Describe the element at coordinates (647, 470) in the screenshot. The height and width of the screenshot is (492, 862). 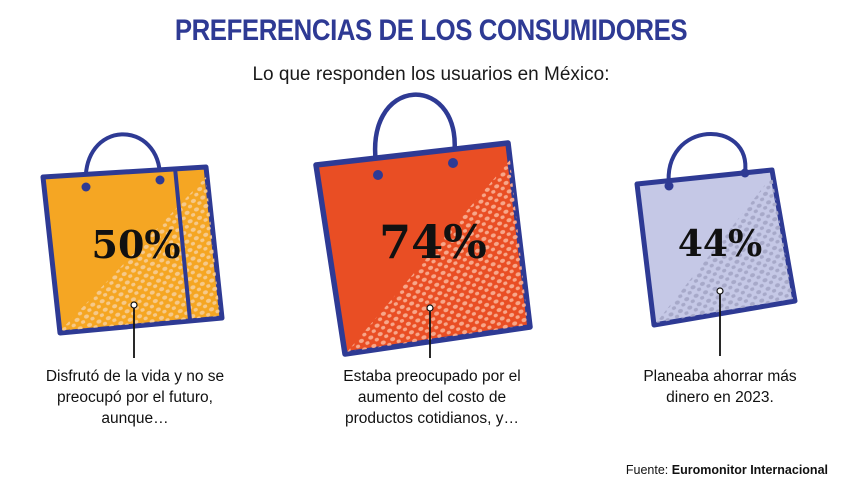
I see `source-prefix: Fuente:` at that location.